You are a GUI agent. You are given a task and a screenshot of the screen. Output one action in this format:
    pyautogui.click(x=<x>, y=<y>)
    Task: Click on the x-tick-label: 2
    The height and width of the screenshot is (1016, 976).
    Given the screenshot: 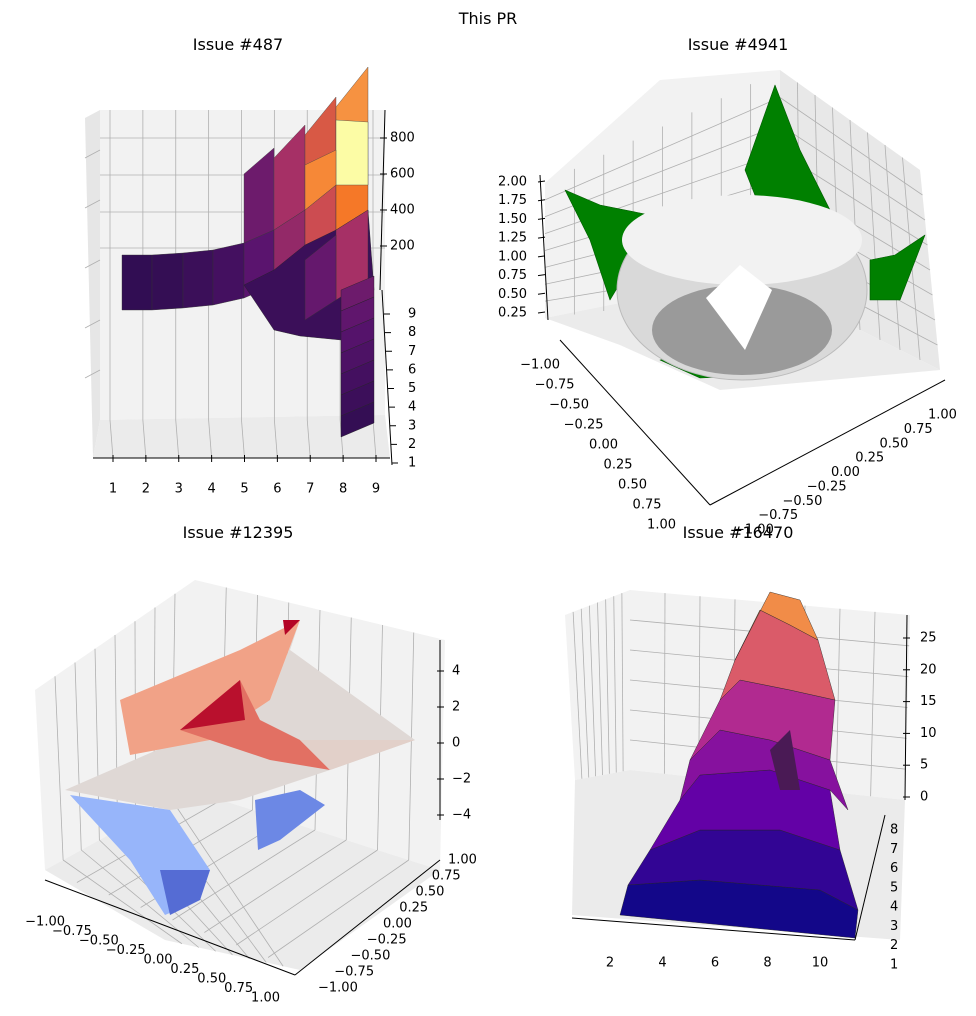 What is the action you would take?
    pyautogui.click(x=610, y=963)
    